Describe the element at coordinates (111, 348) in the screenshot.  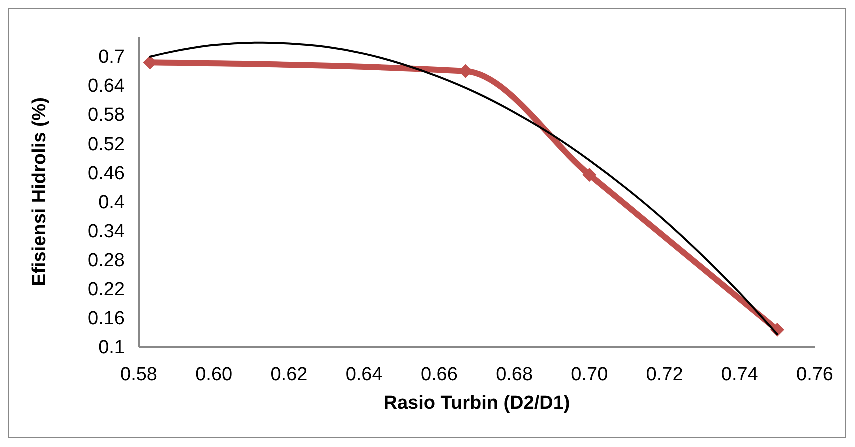
I see `y-tick-label: 0.1` at that location.